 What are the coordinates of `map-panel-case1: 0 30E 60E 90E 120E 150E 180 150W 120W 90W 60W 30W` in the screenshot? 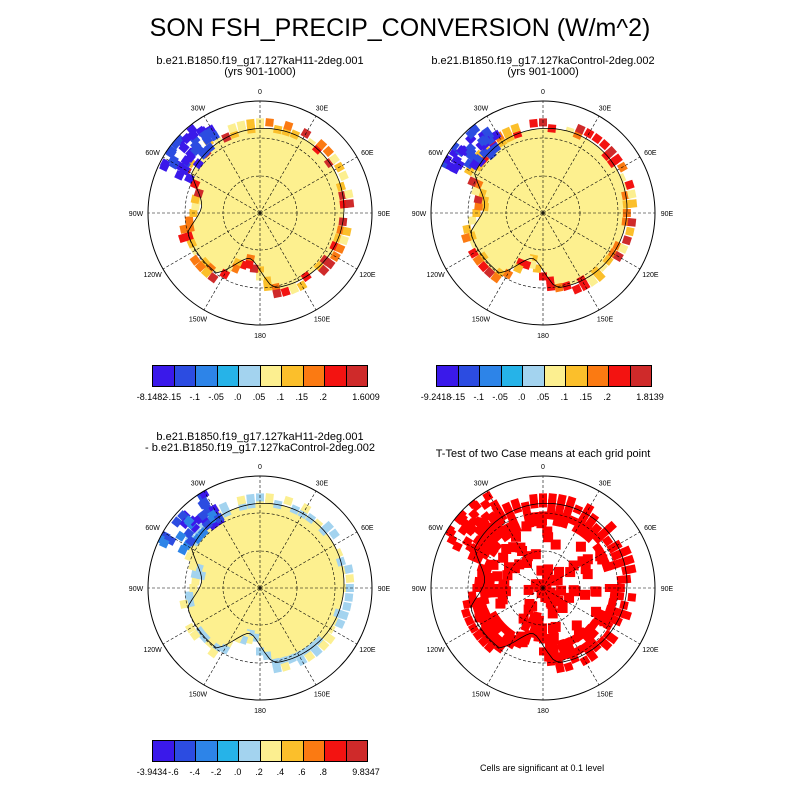 It's located at (260, 220).